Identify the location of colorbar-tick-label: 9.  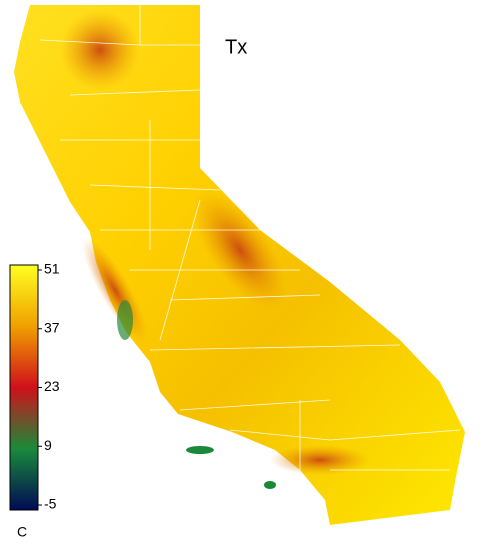
(48, 445).